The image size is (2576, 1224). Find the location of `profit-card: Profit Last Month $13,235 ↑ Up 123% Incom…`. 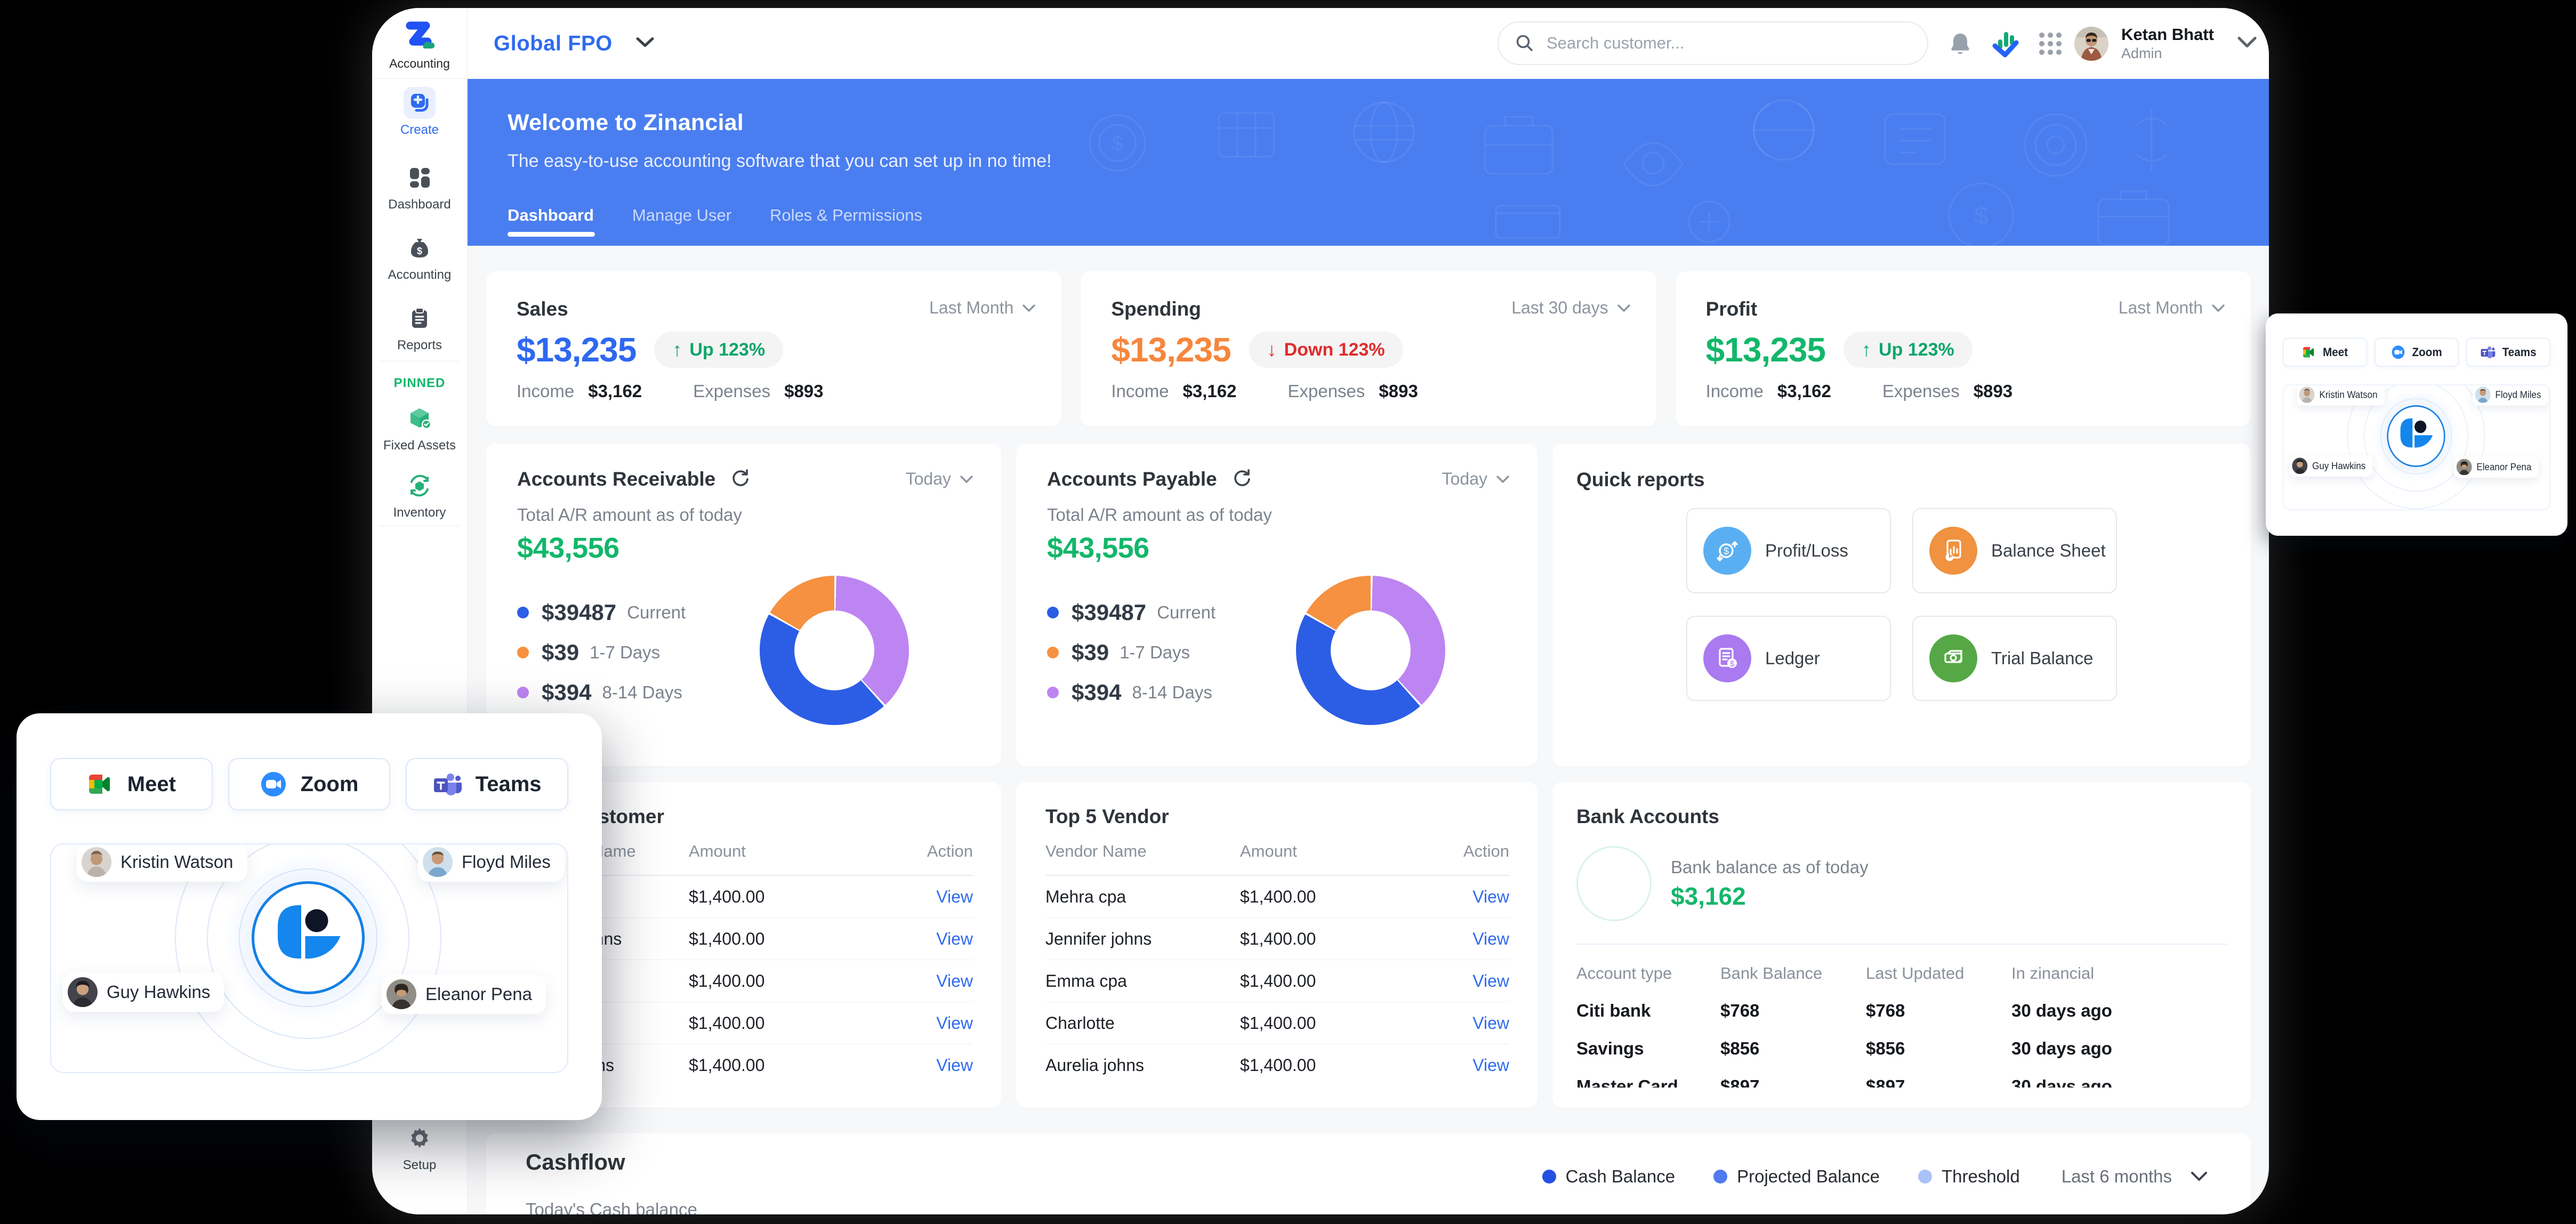

profit-card: Profit Last Month $13,235 ↑ Up 123% Incom… is located at coordinates (1963, 348).